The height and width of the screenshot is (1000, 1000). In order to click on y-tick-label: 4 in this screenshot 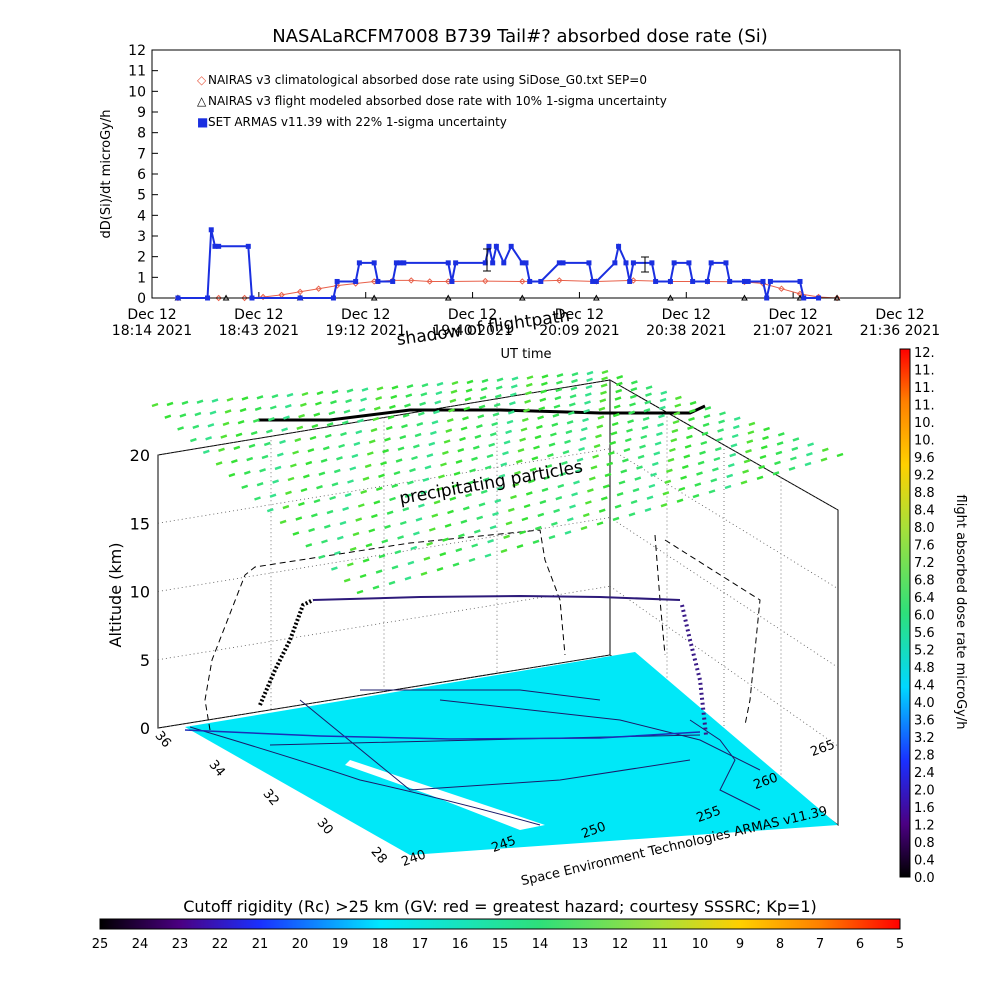, I will do `click(141, 216)`.